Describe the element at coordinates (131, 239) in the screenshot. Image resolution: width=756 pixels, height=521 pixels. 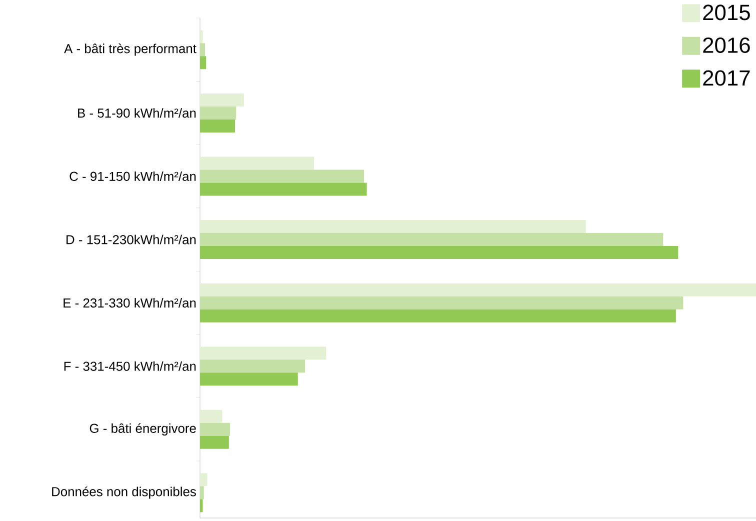
I see `y-tick-label: D - 151-230kWh/m²/an` at that location.